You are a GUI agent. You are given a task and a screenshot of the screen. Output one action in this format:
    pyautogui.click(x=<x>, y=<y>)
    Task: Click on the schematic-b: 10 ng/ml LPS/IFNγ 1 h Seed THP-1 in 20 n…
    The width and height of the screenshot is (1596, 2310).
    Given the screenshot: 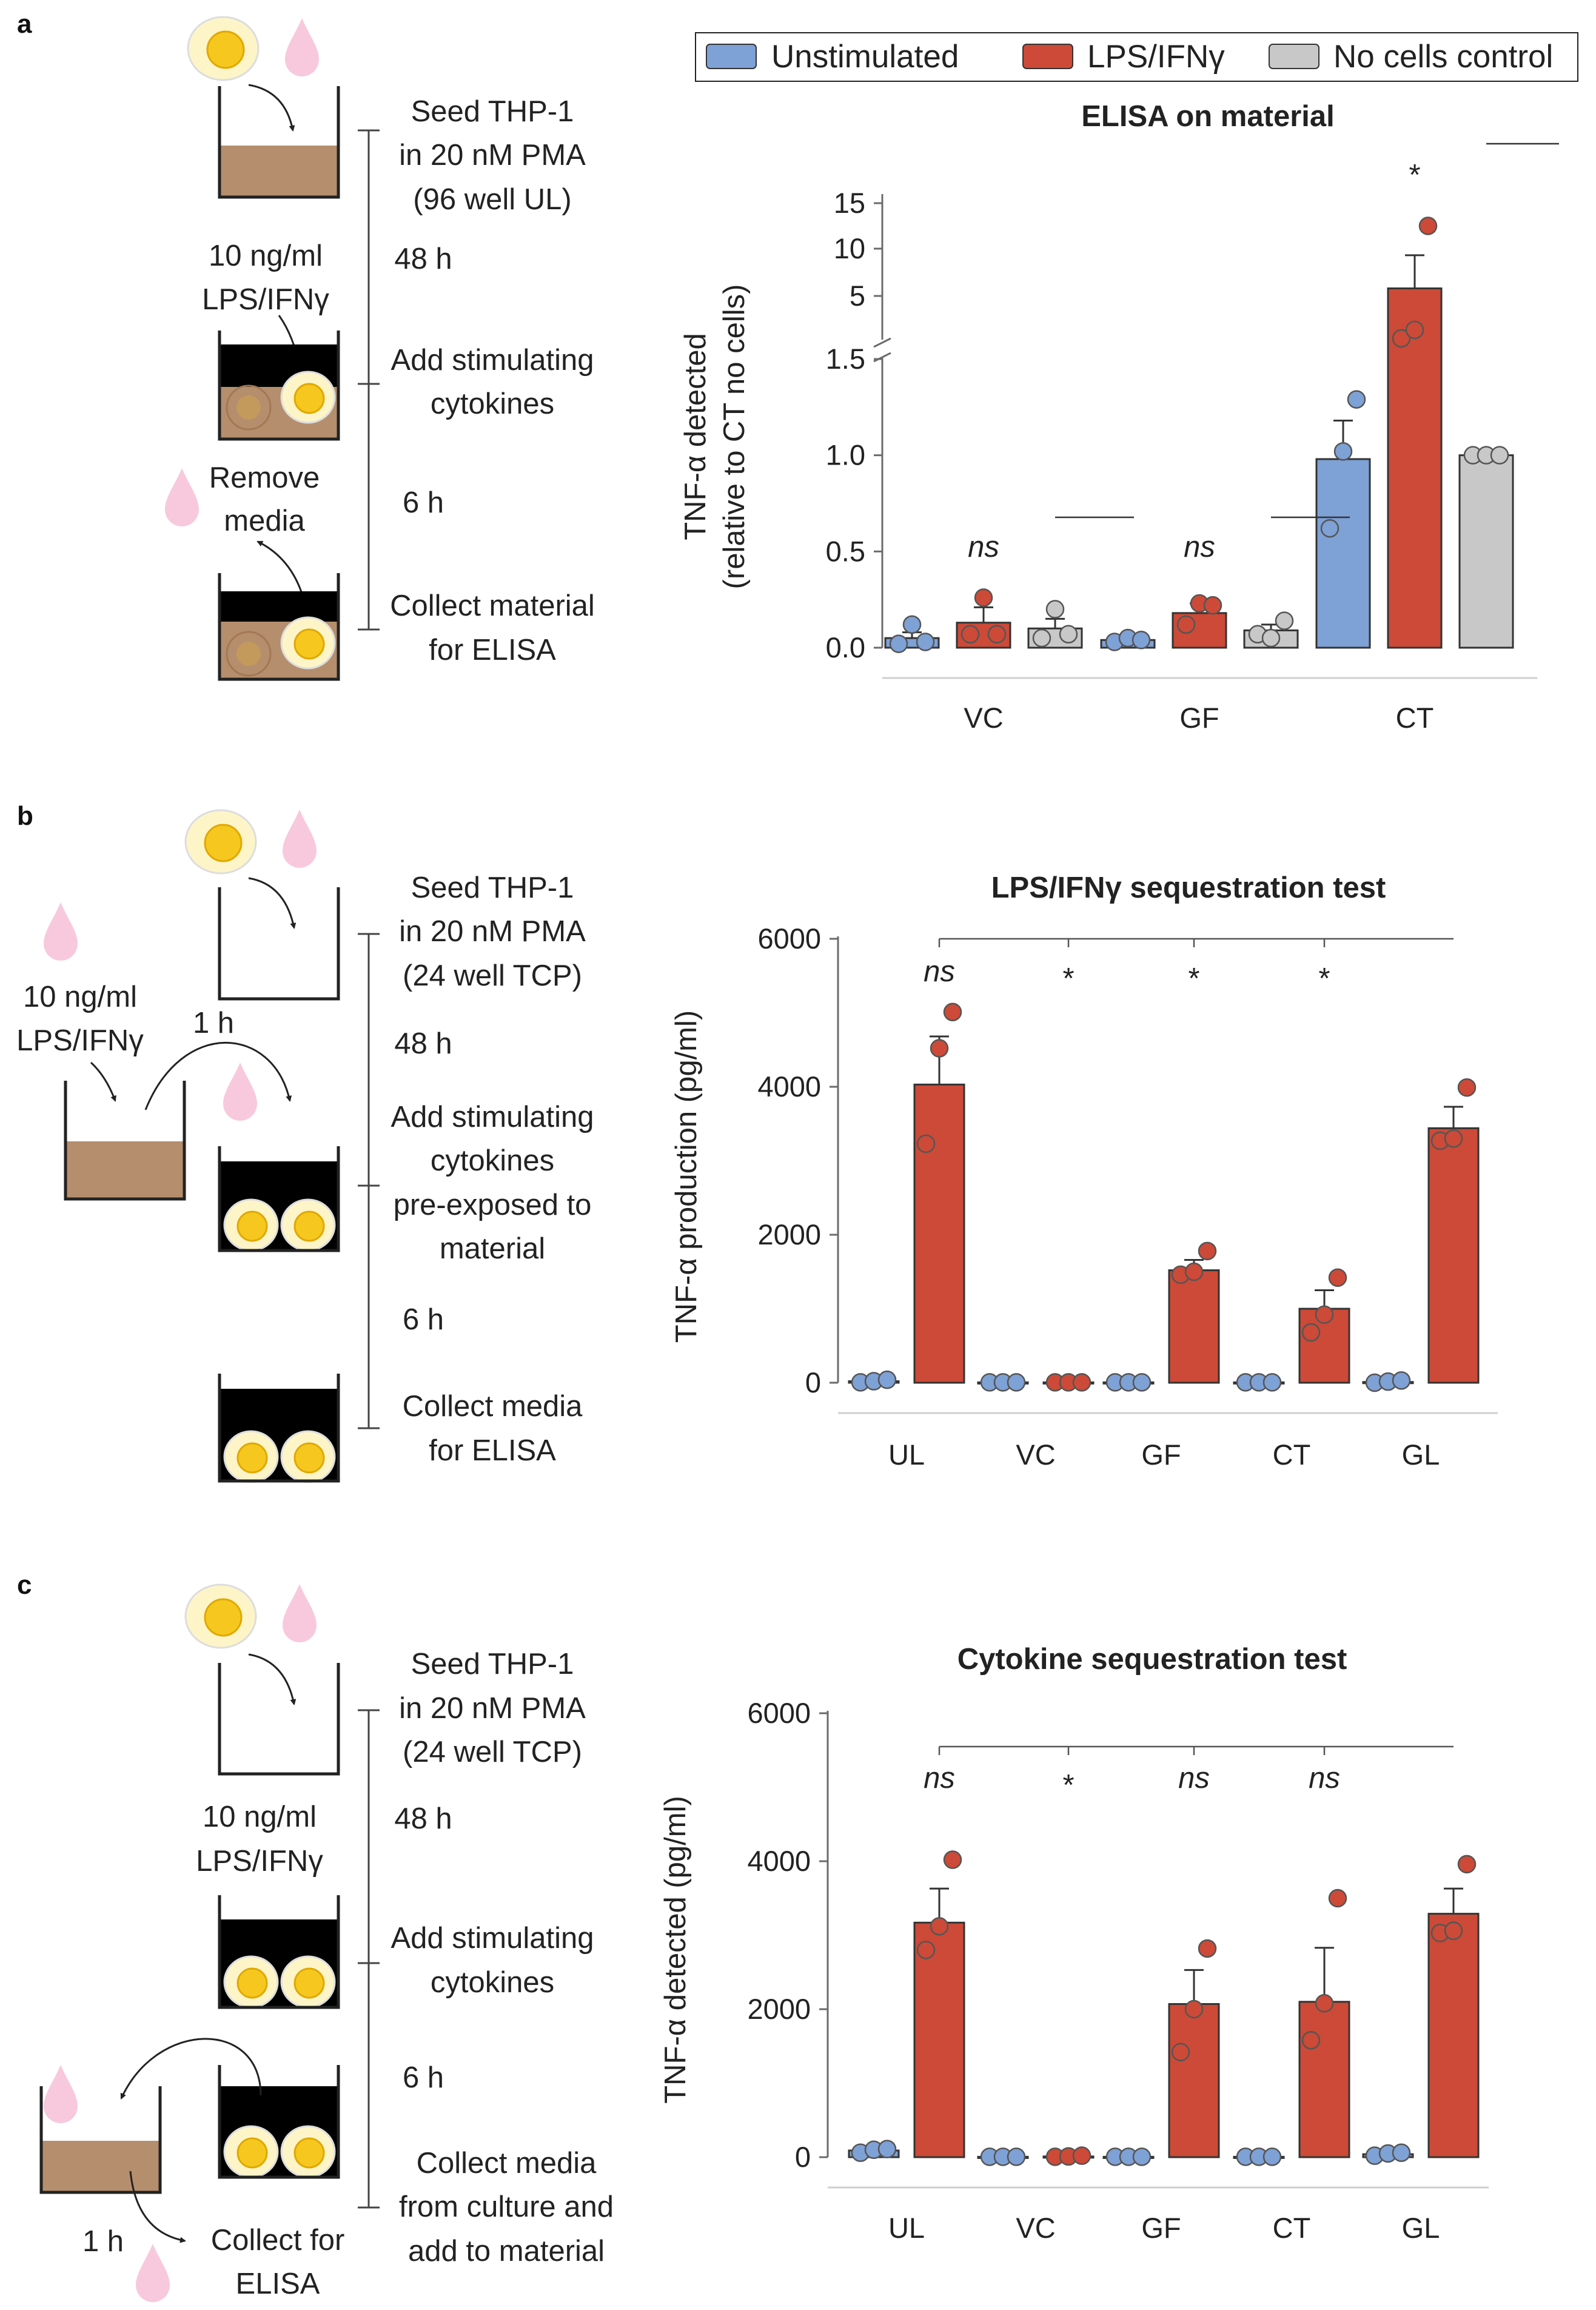 What is the action you would take?
    pyautogui.click(x=305, y=1146)
    